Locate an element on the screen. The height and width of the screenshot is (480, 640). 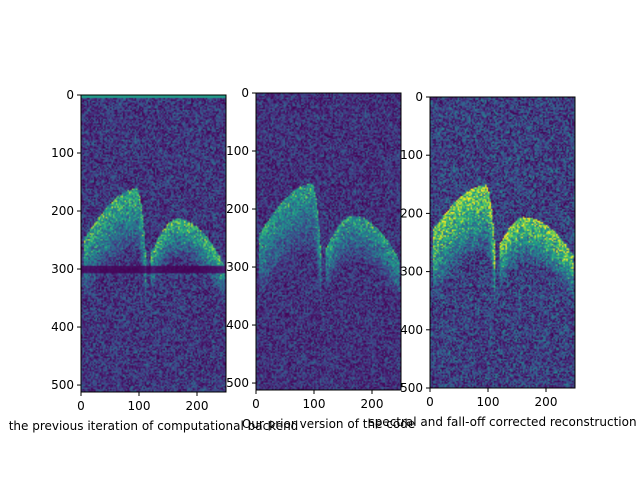
x-axis-label: Our prior version of the code is located at coordinates (328, 424).